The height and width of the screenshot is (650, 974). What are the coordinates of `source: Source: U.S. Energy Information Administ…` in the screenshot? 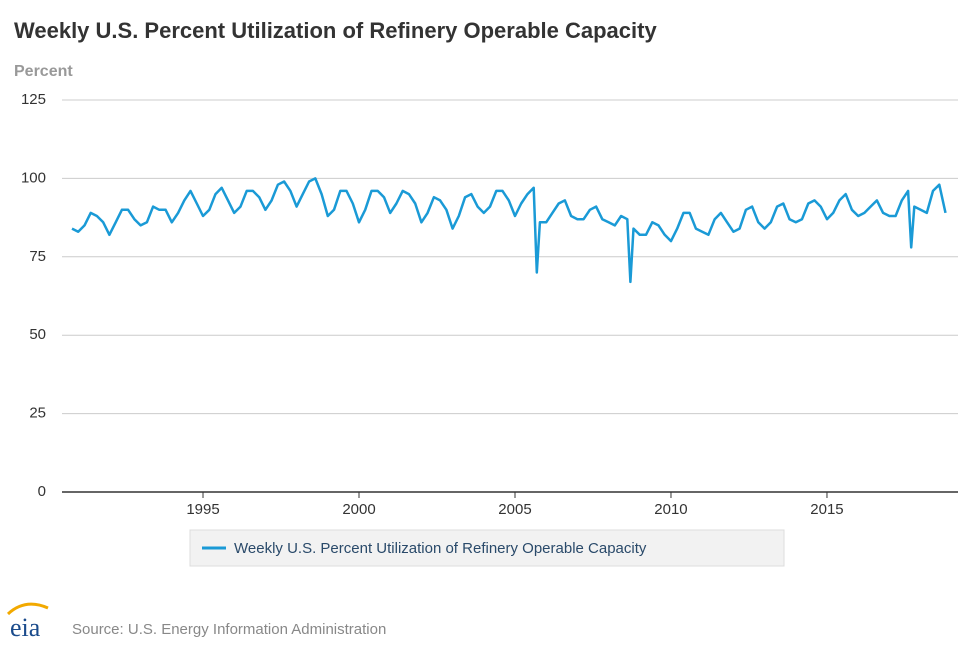 It's located at (229, 629).